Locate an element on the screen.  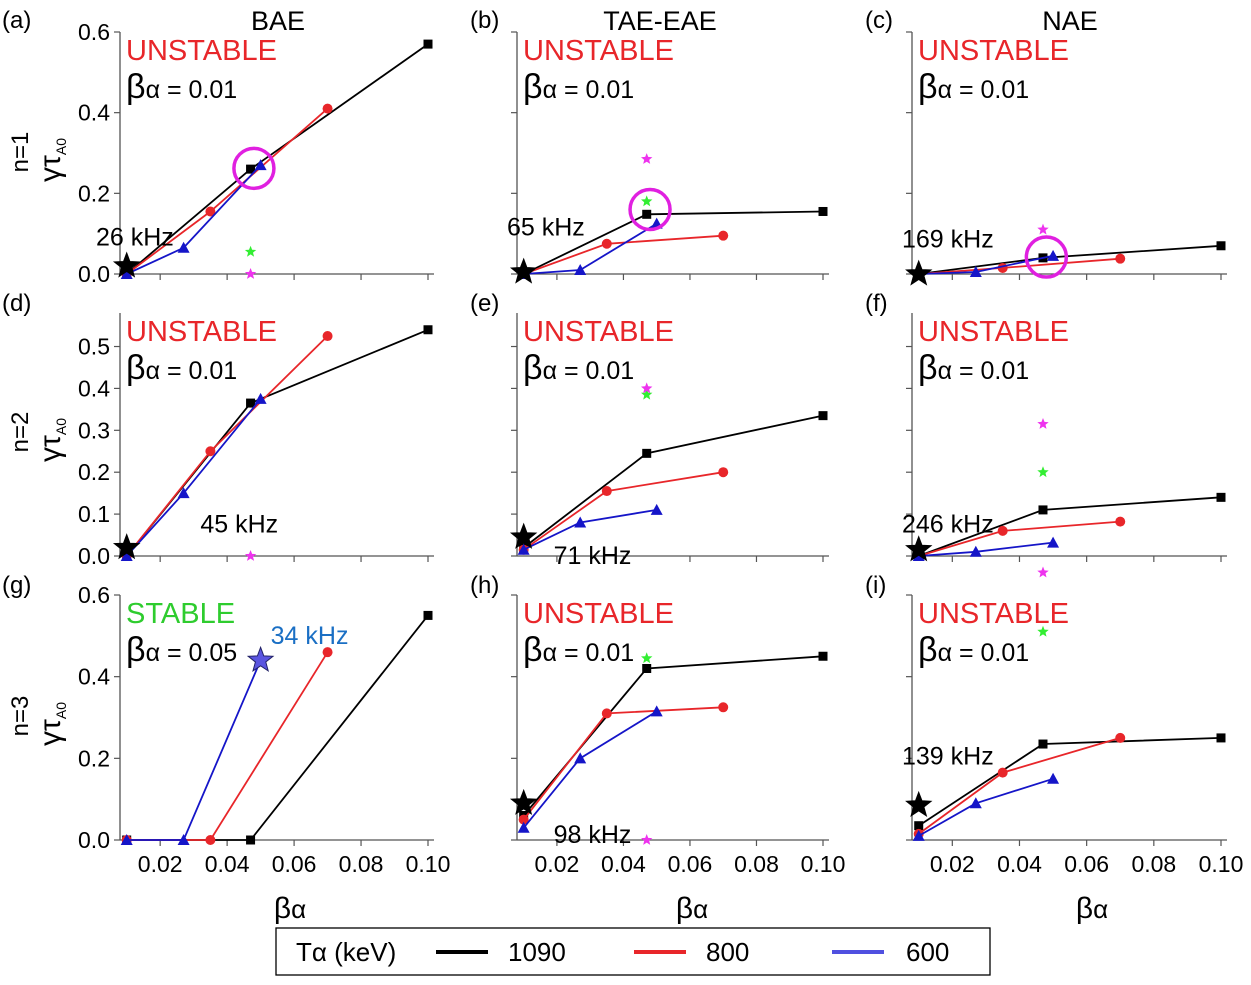
frequency-label: 139 kHz is located at coordinates (948, 756).